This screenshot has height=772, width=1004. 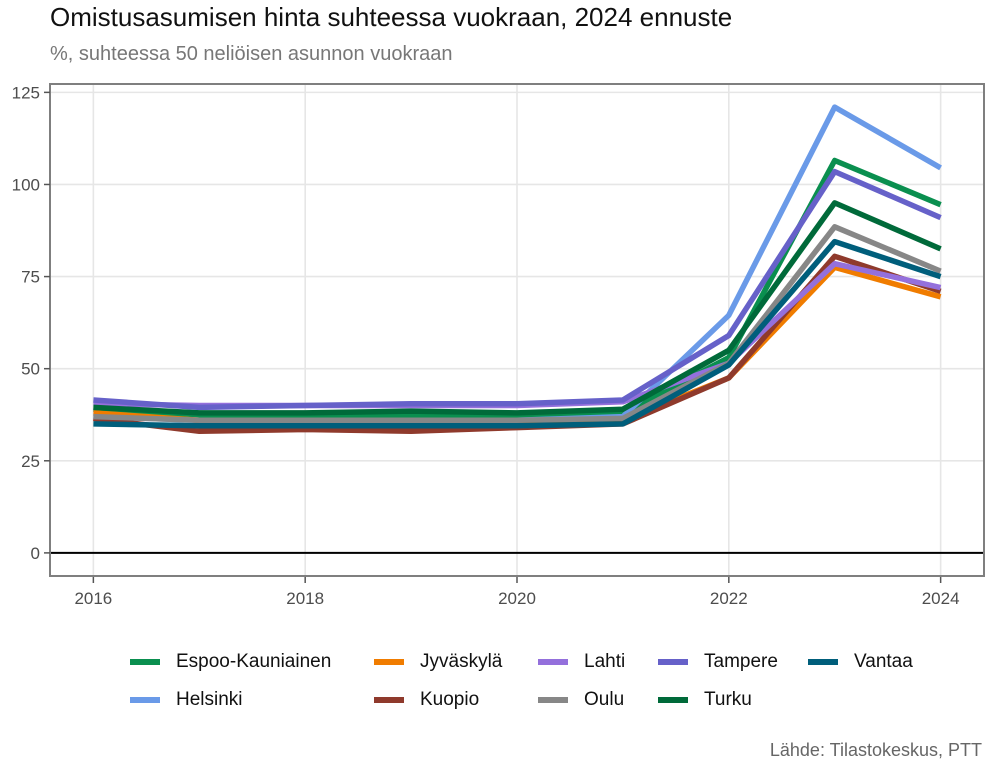 I want to click on x-tick-label: 2016, so click(x=93, y=598).